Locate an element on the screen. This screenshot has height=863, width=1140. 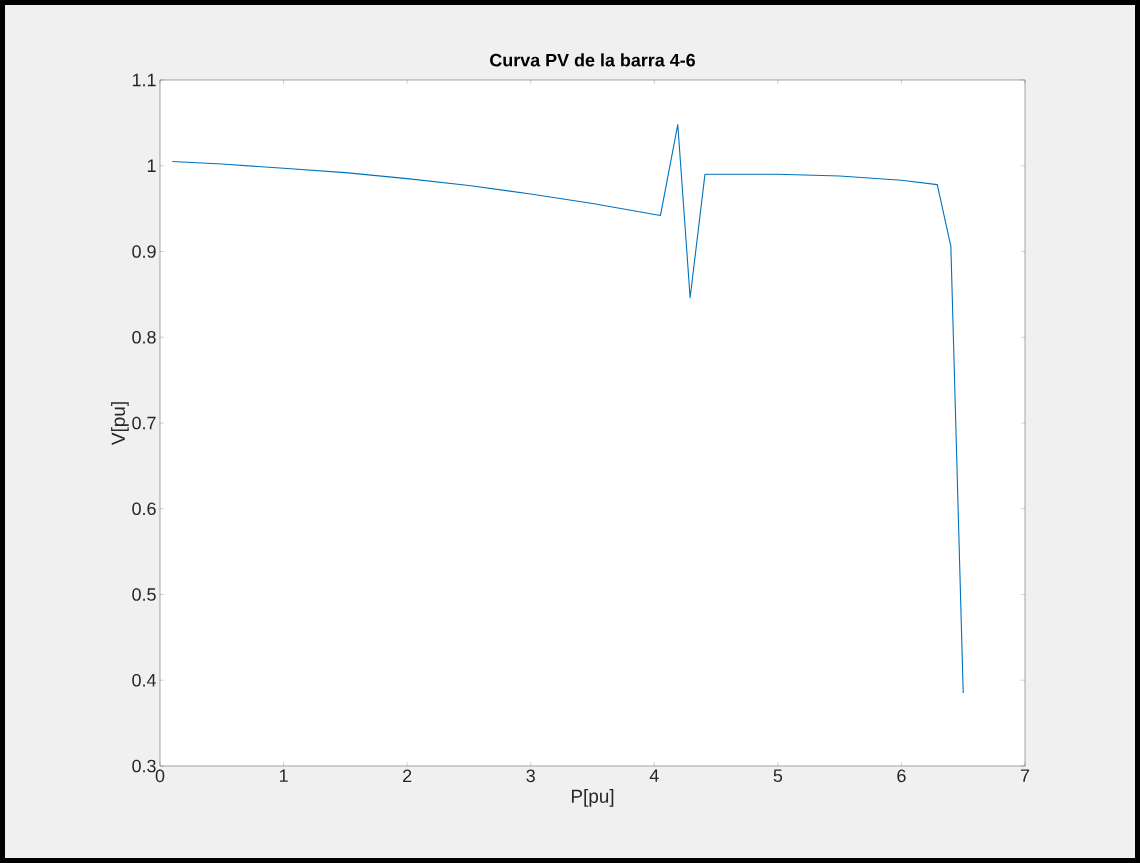
x-tick-label: 1 is located at coordinates (283, 775).